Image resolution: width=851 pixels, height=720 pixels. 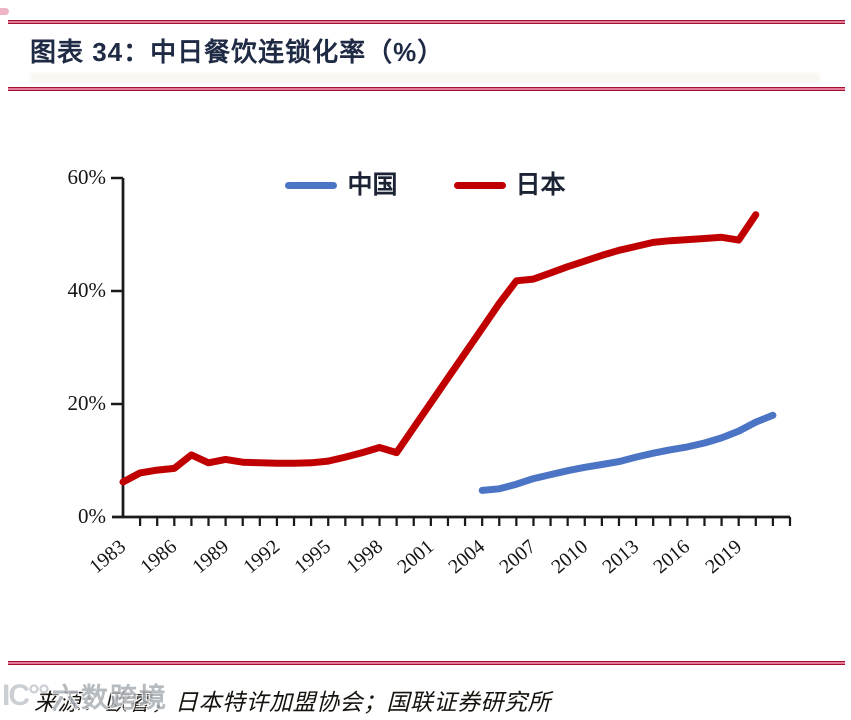 I want to click on top-red-rule, so click(x=426, y=22).